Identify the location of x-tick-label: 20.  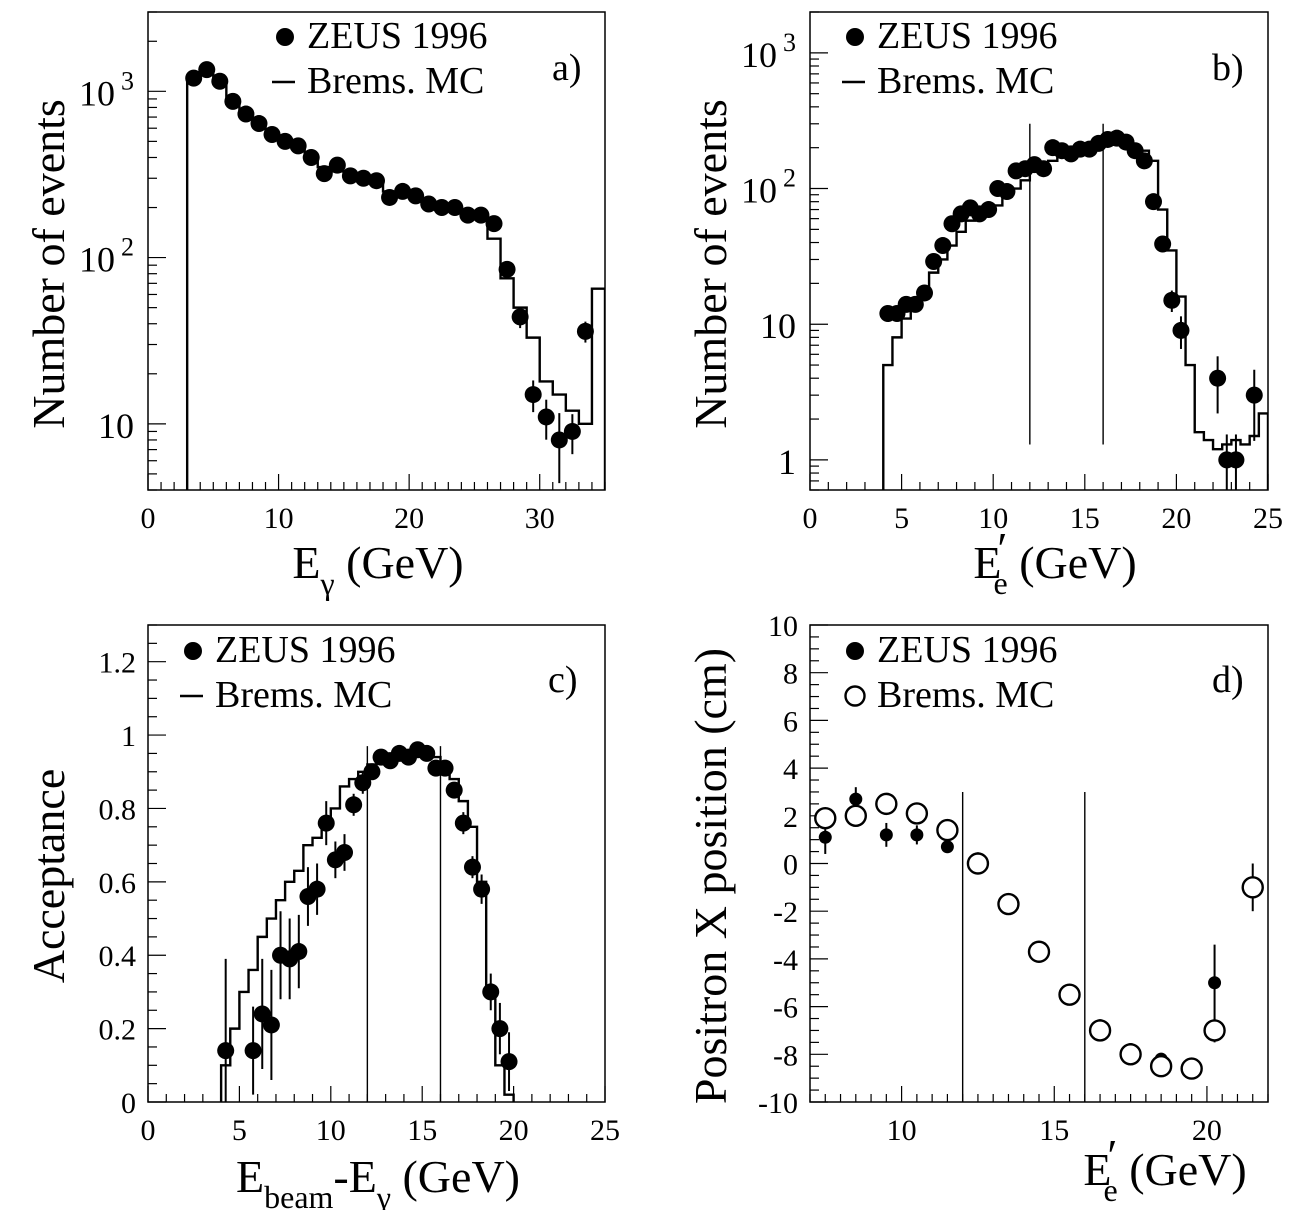
(1207, 1130).